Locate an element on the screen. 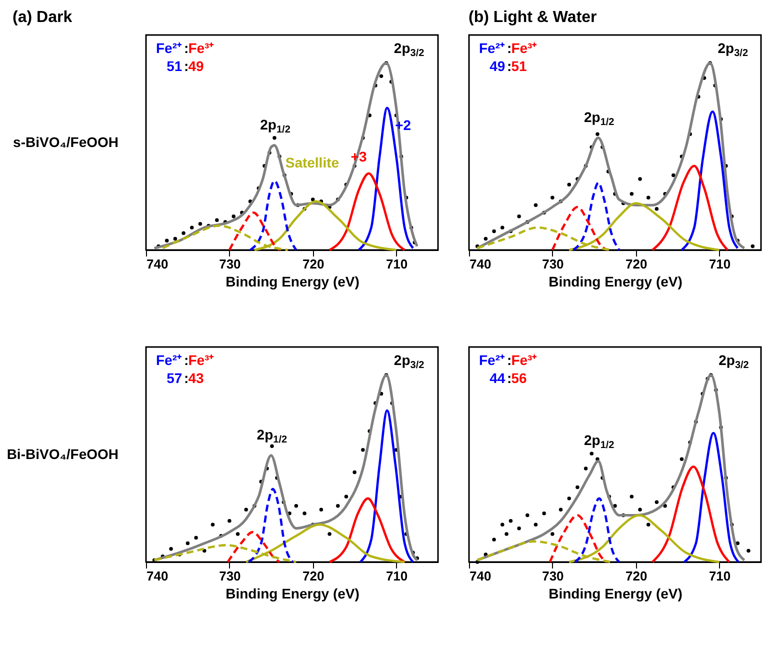 This screenshot has height=654, width=769. y-axis-title: Bi-BiVO₄/FeOOH is located at coordinates (62, 454).